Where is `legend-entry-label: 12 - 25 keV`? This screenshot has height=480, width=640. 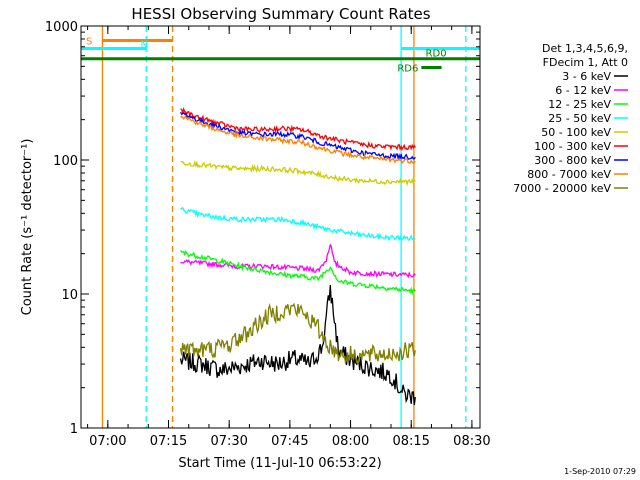
legend-entry-label: 12 - 25 keV is located at coordinates (579, 104).